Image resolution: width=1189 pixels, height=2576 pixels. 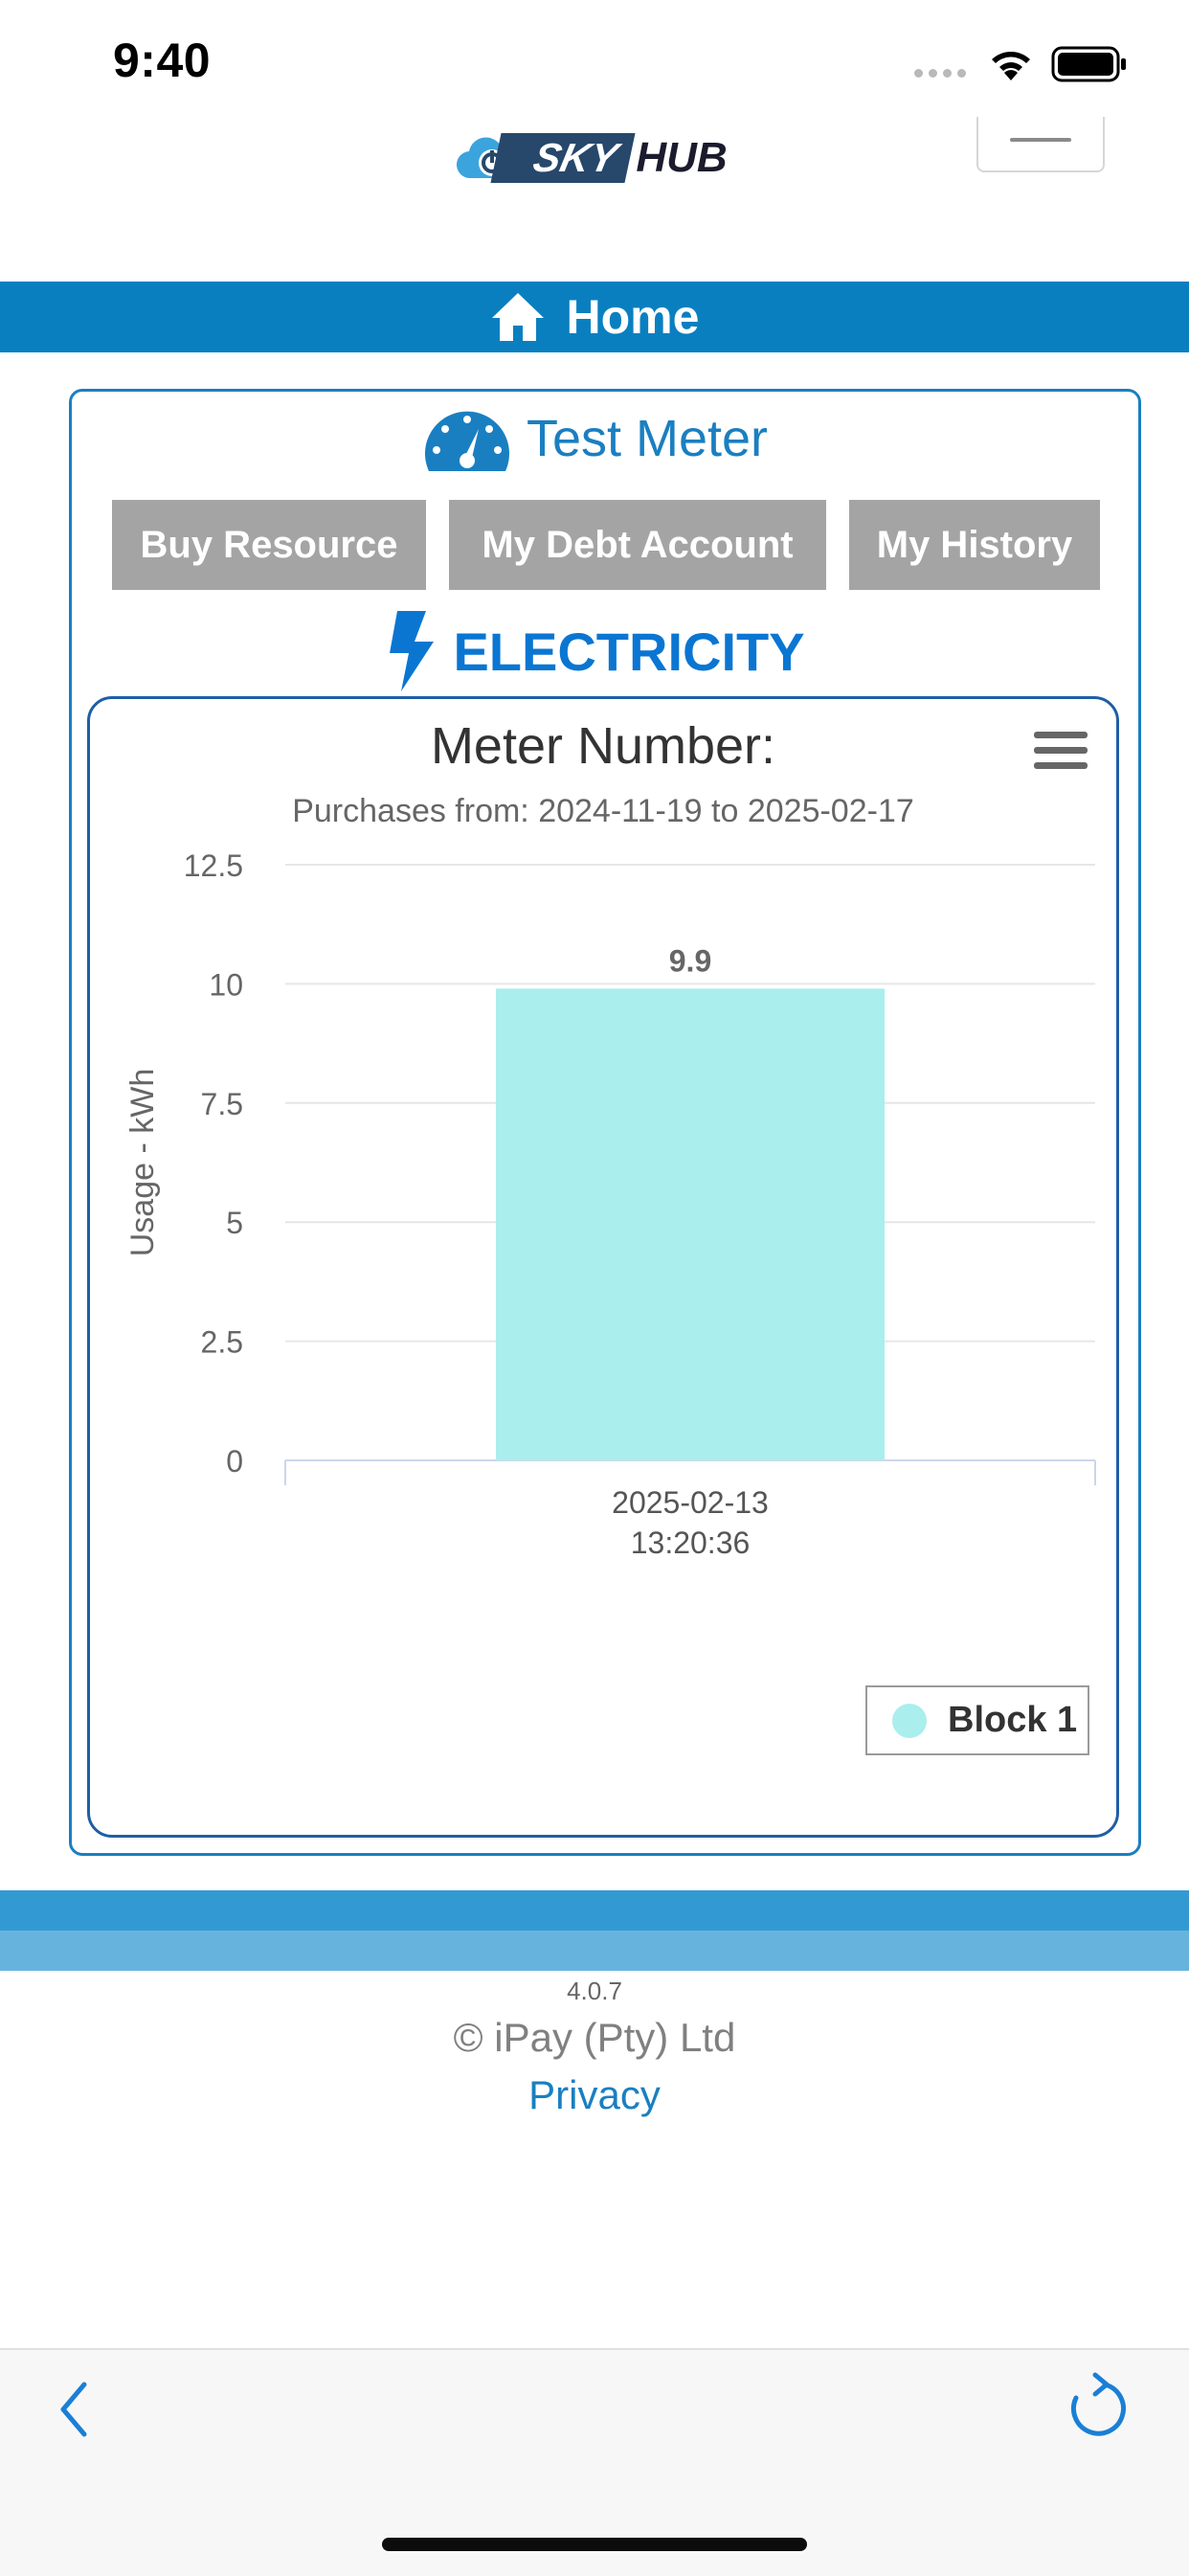 What do you see at coordinates (629, 651) in the screenshot?
I see `resource-type: ELECTRICITY` at bounding box center [629, 651].